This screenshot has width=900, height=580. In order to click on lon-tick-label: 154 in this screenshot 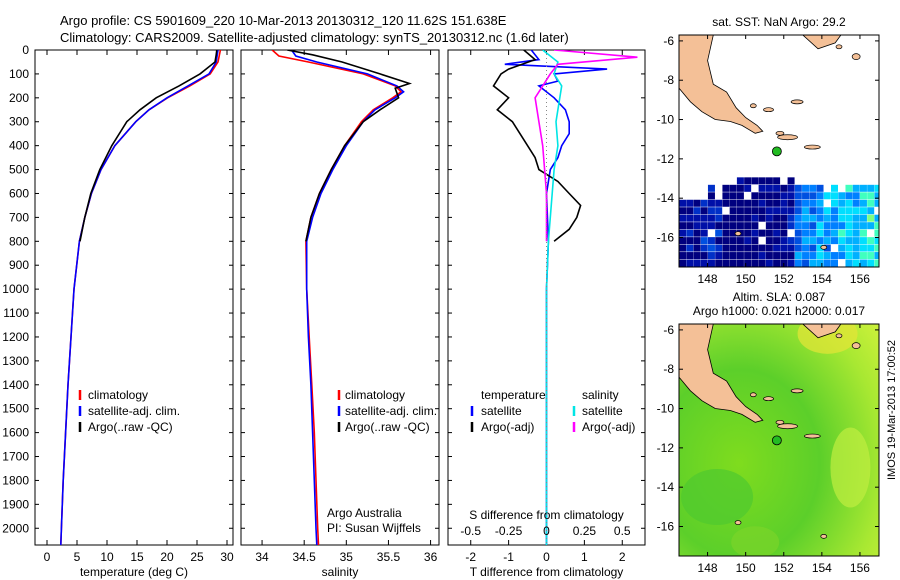, I will do `click(822, 279)`.